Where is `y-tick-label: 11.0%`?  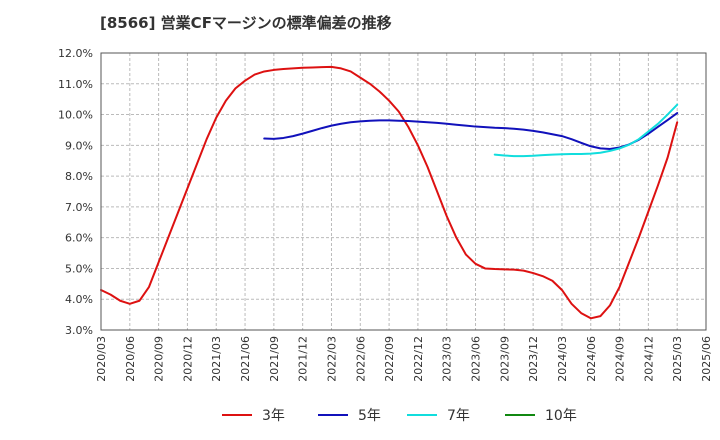 y-tick-label: 11.0% is located at coordinates (75, 84).